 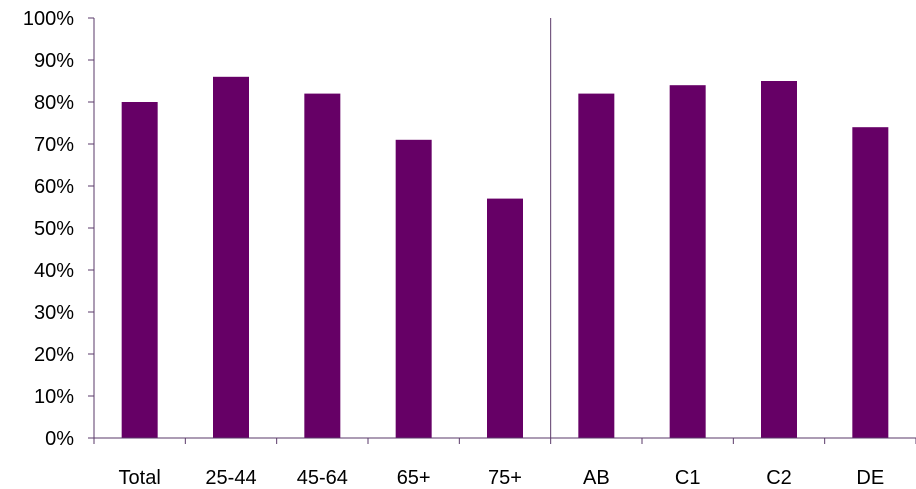 I want to click on bar-c2, so click(x=779, y=259).